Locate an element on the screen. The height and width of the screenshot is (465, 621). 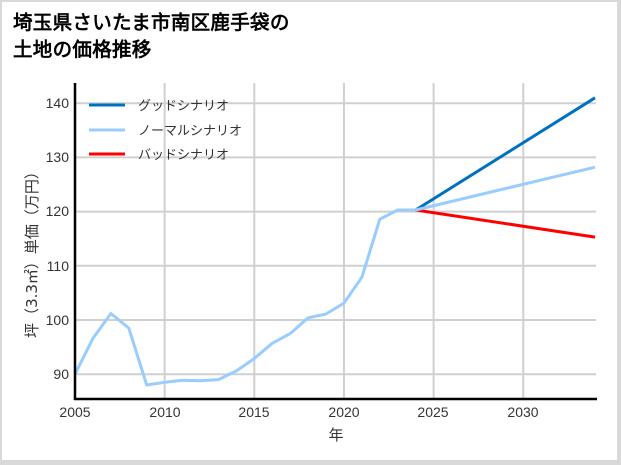
x-tick-2025: 2025 is located at coordinates (432, 412).